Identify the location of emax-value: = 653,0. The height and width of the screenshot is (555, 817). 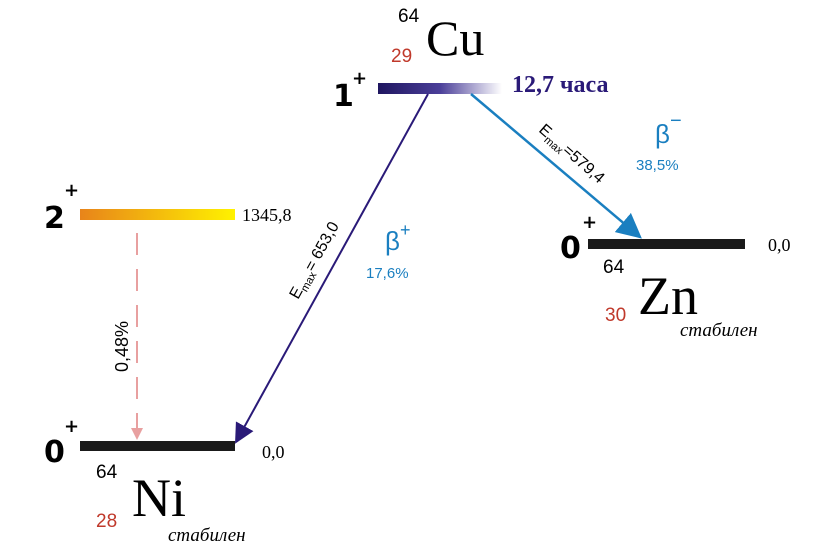
(322, 246).